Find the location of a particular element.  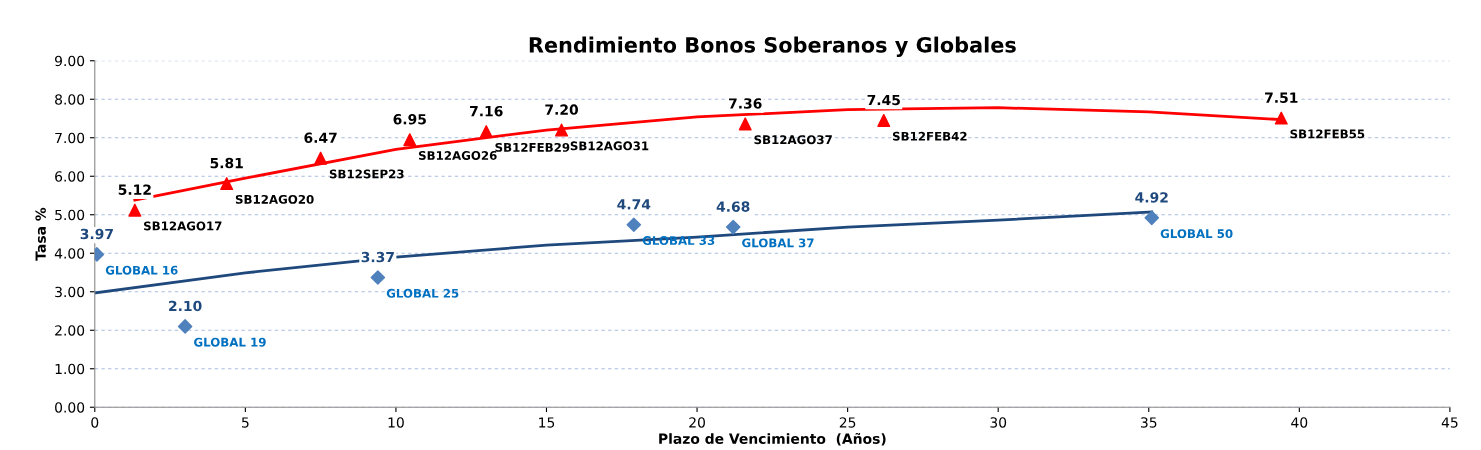

data-label: 7.36 is located at coordinates (745, 103).